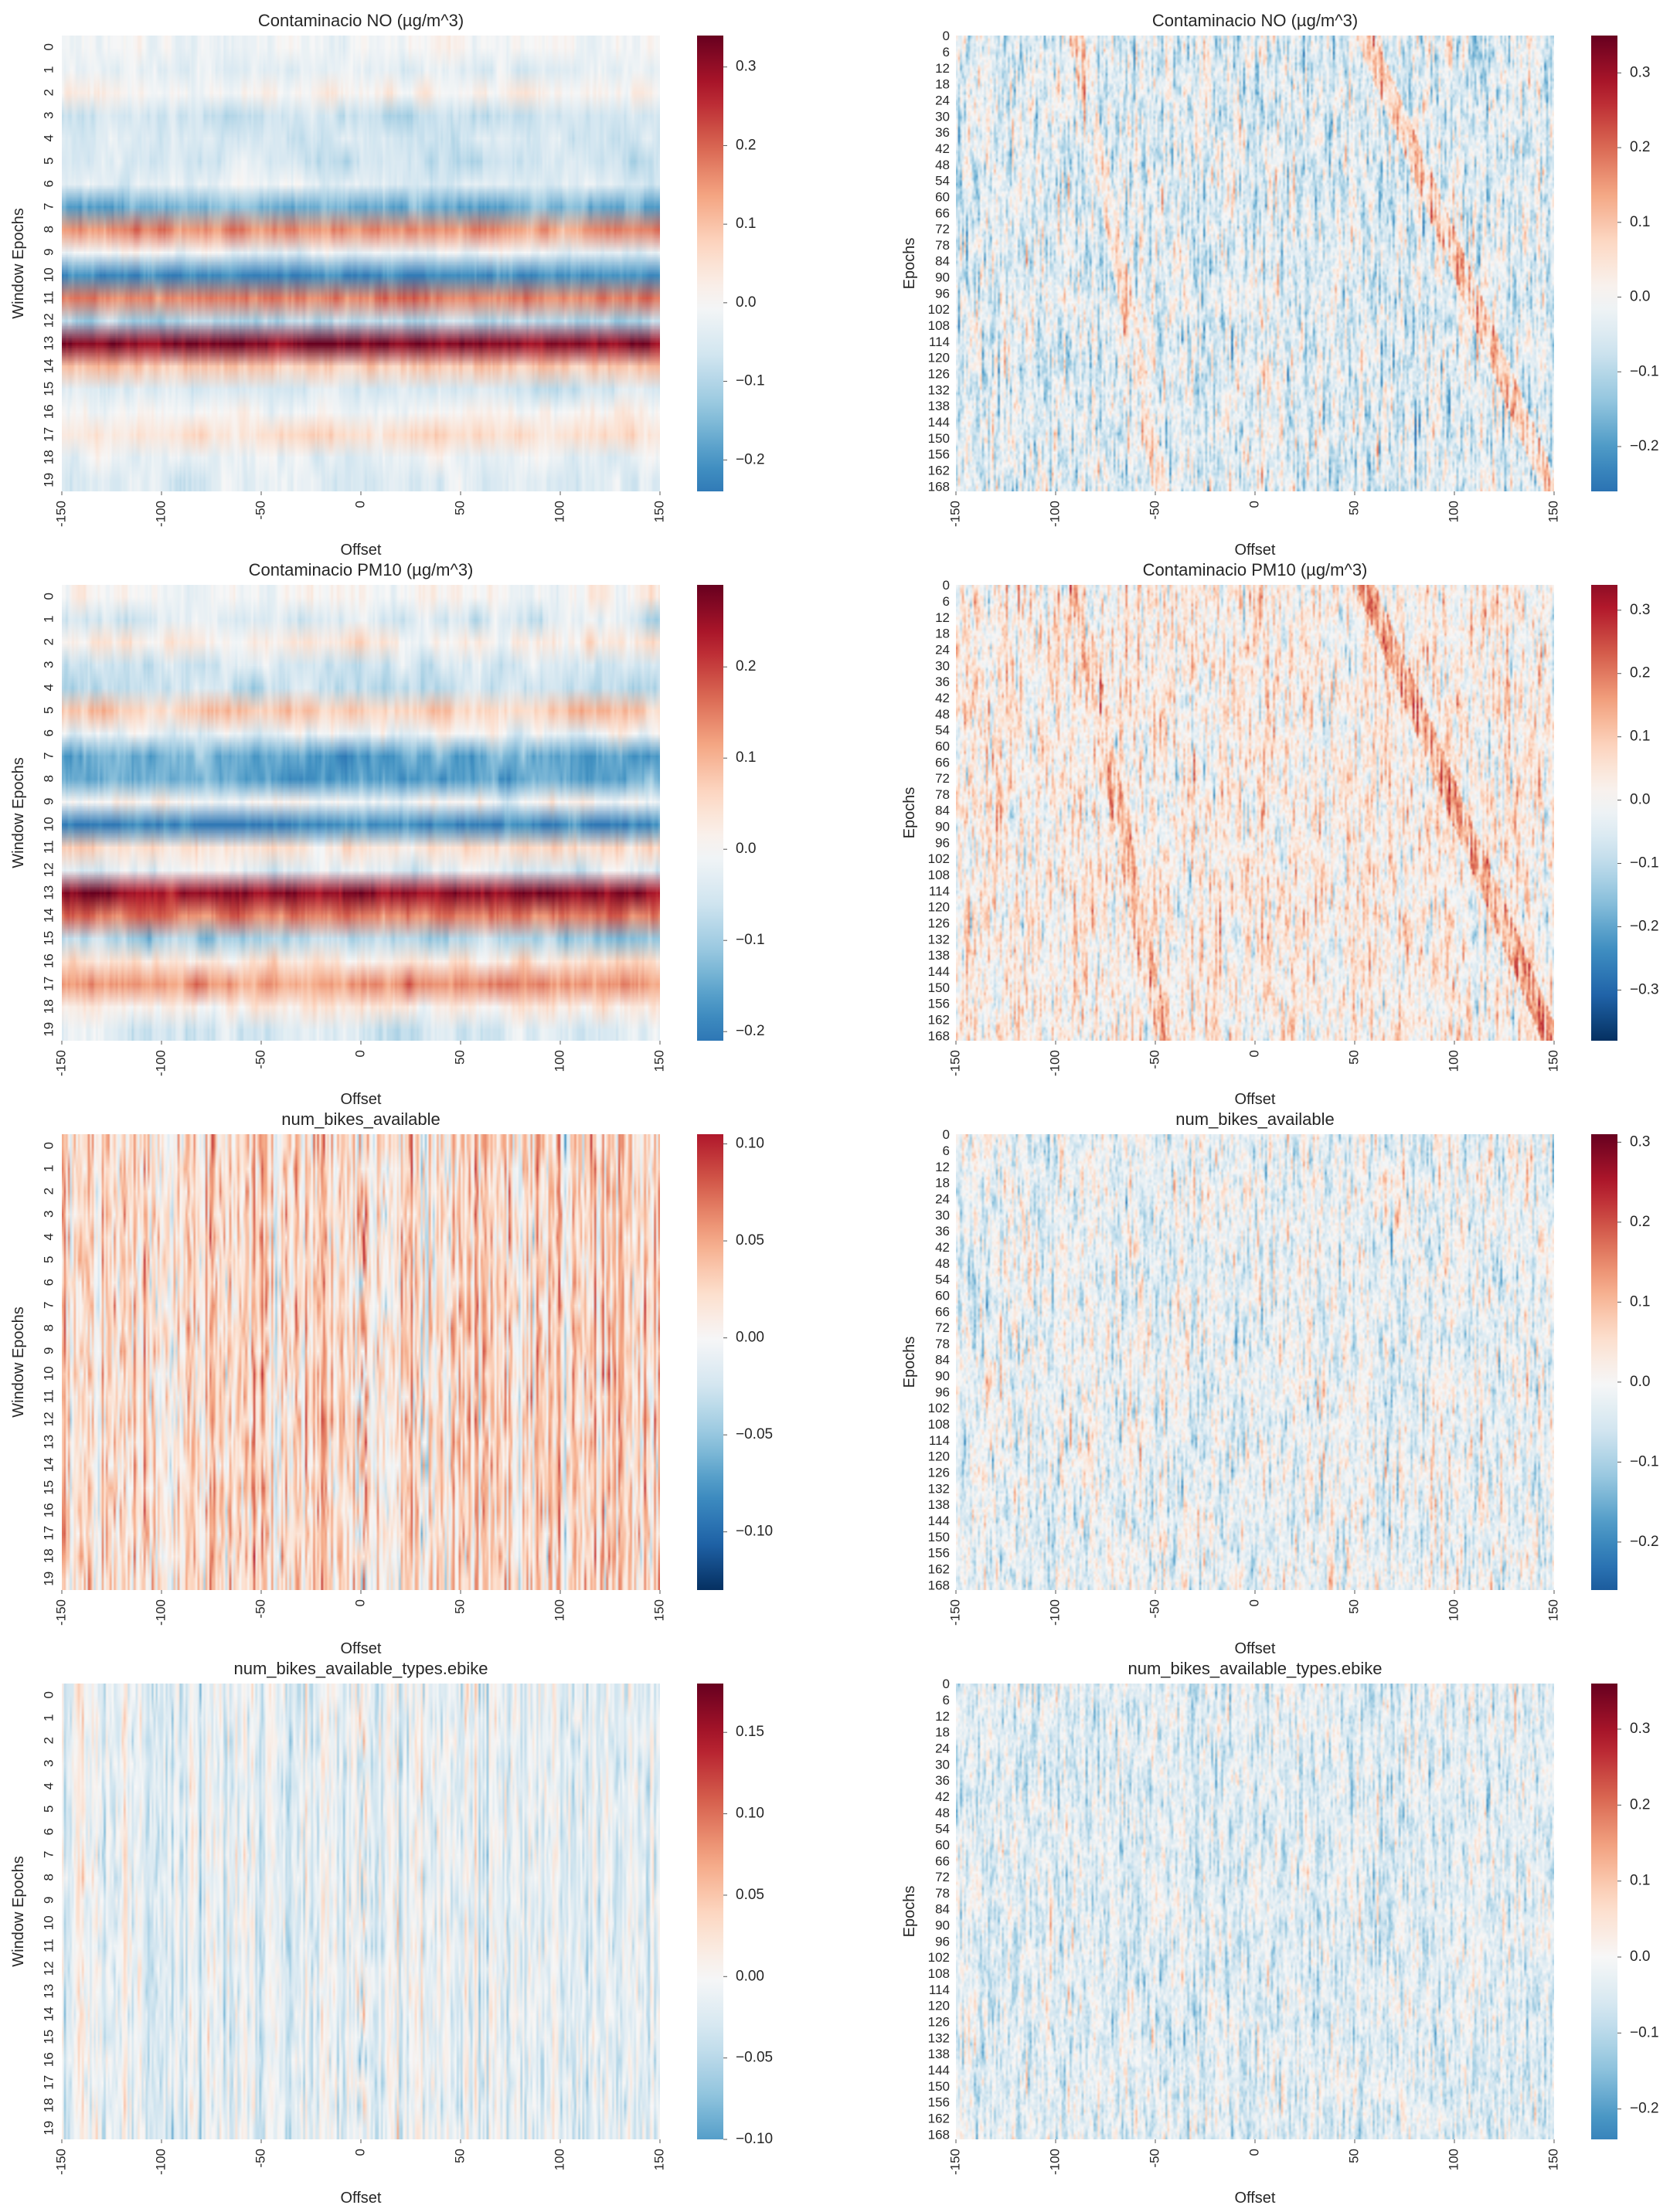 This screenshot has height=2212, width=1670. What do you see at coordinates (939, 1537) in the screenshot?
I see `y-tick-label: 150` at bounding box center [939, 1537].